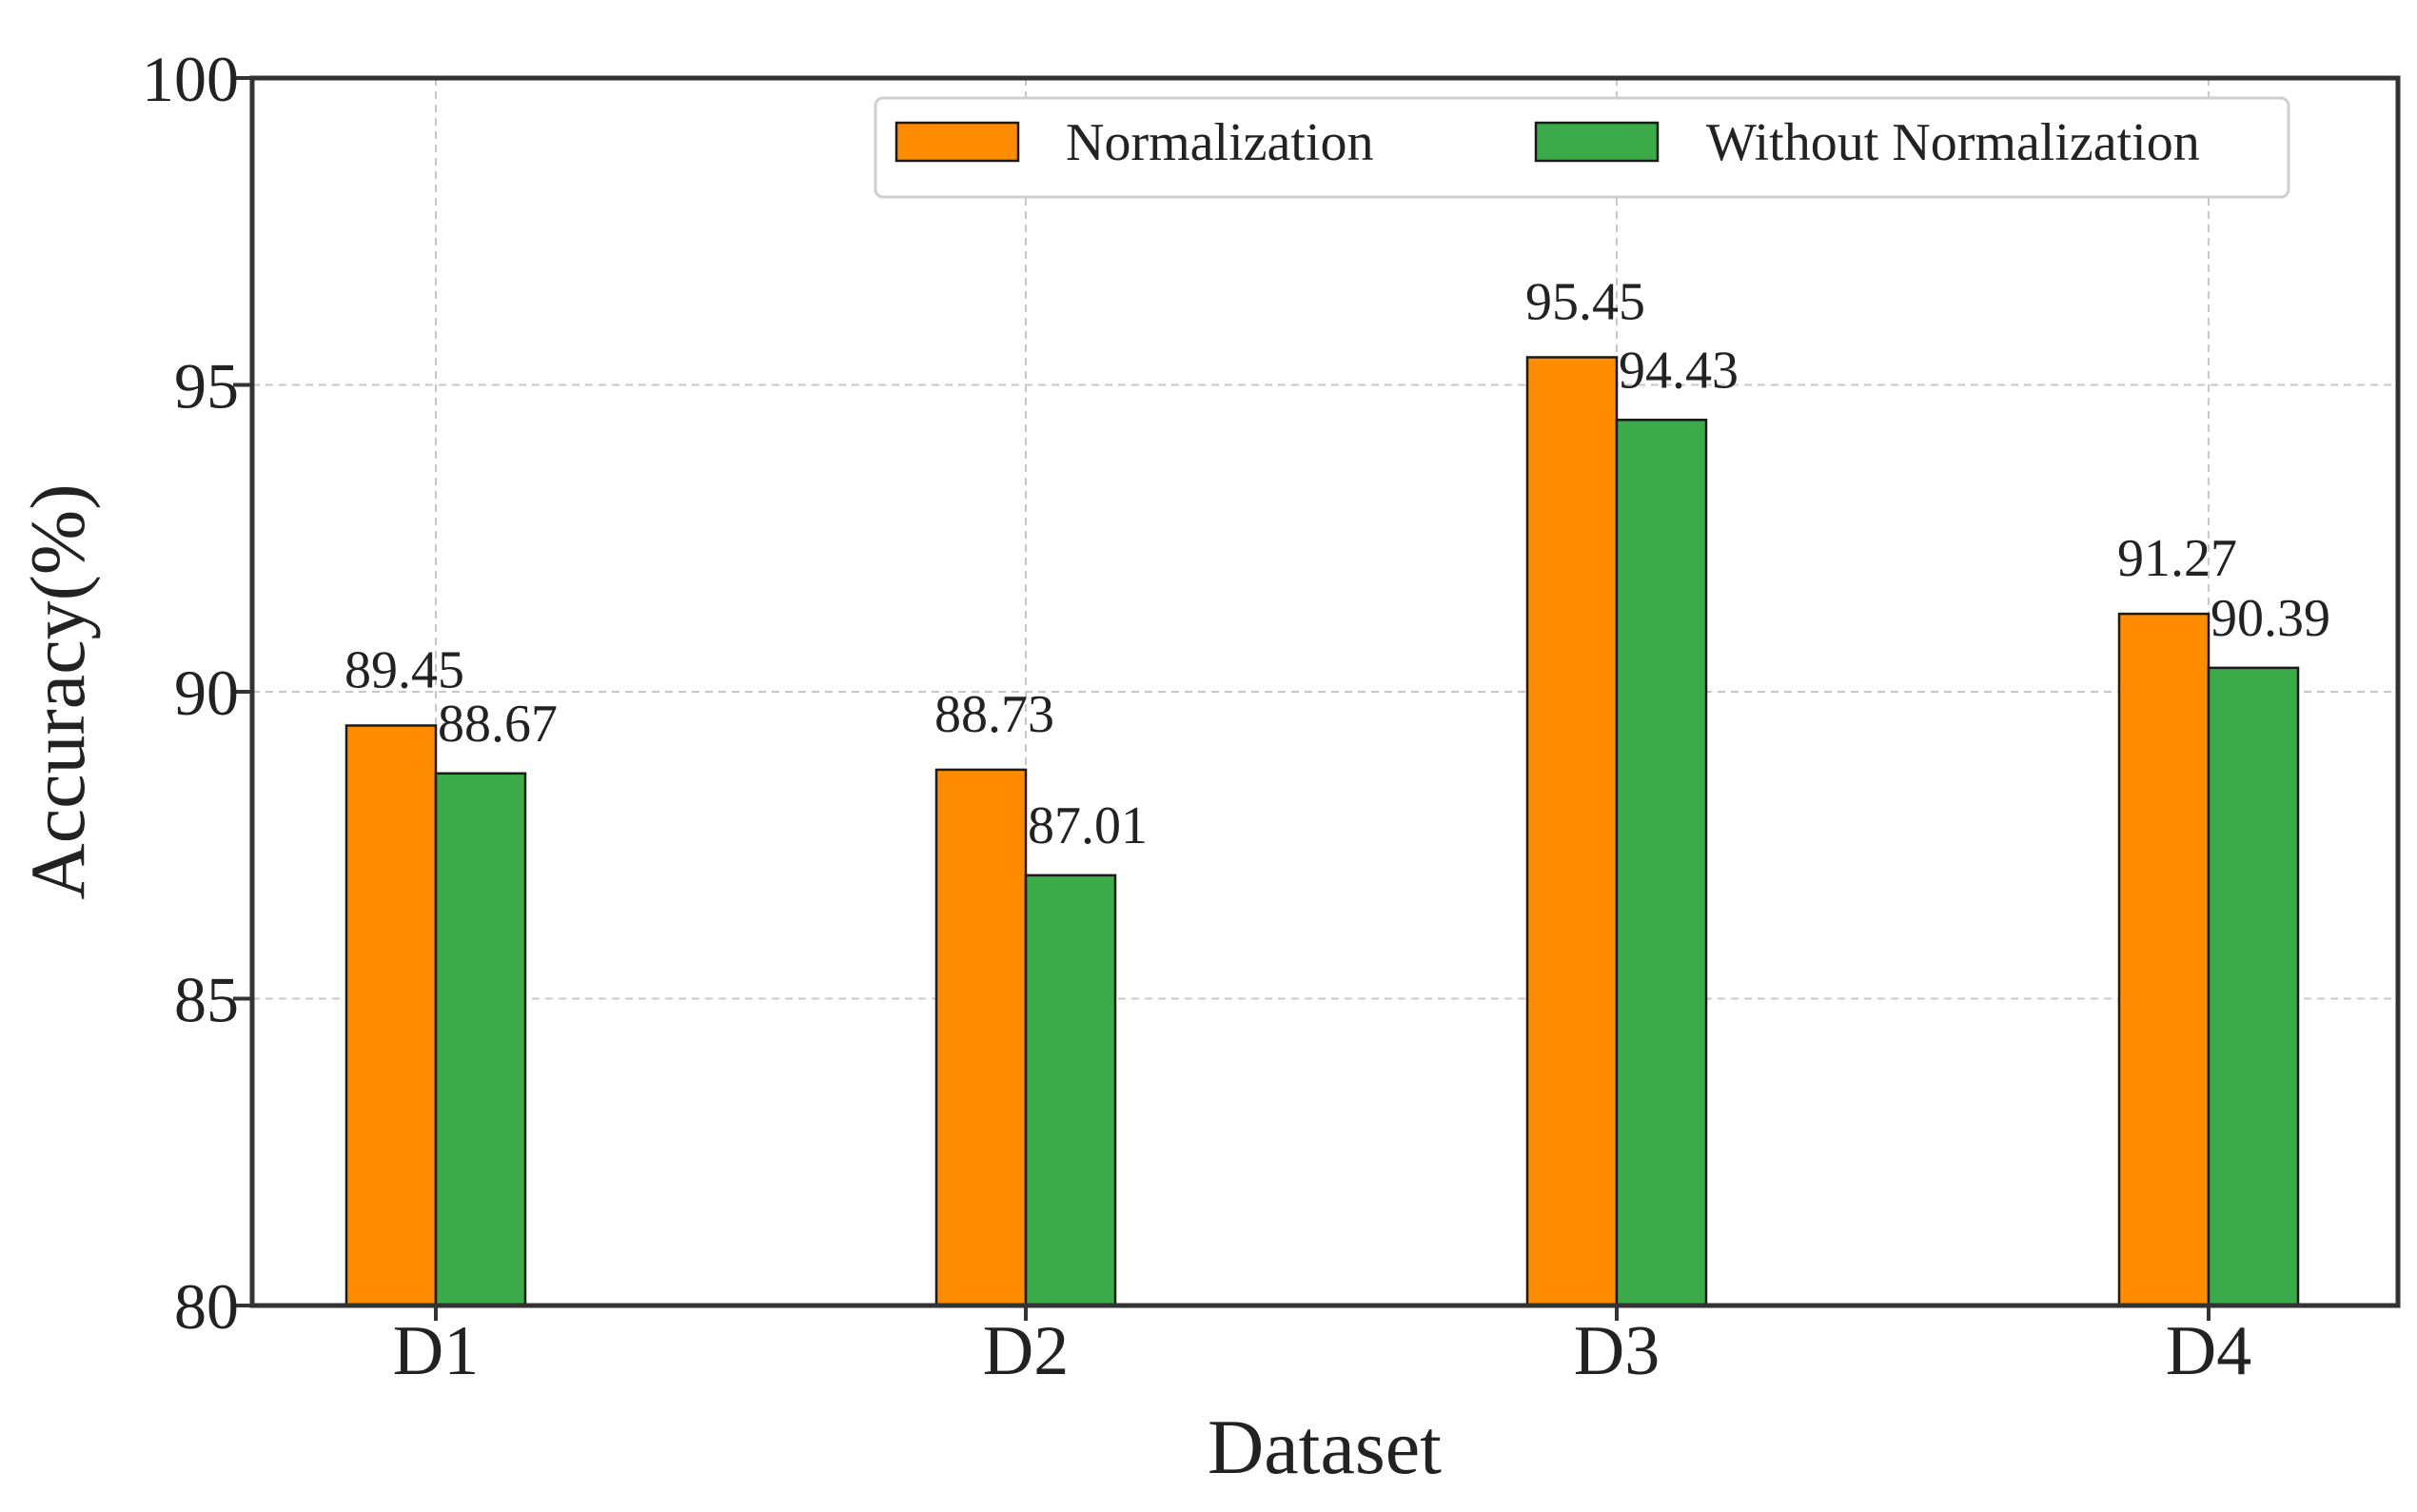 The height and width of the screenshot is (1512, 2417). What do you see at coordinates (1572, 831) in the screenshot?
I see `bar-normalization-d3` at bounding box center [1572, 831].